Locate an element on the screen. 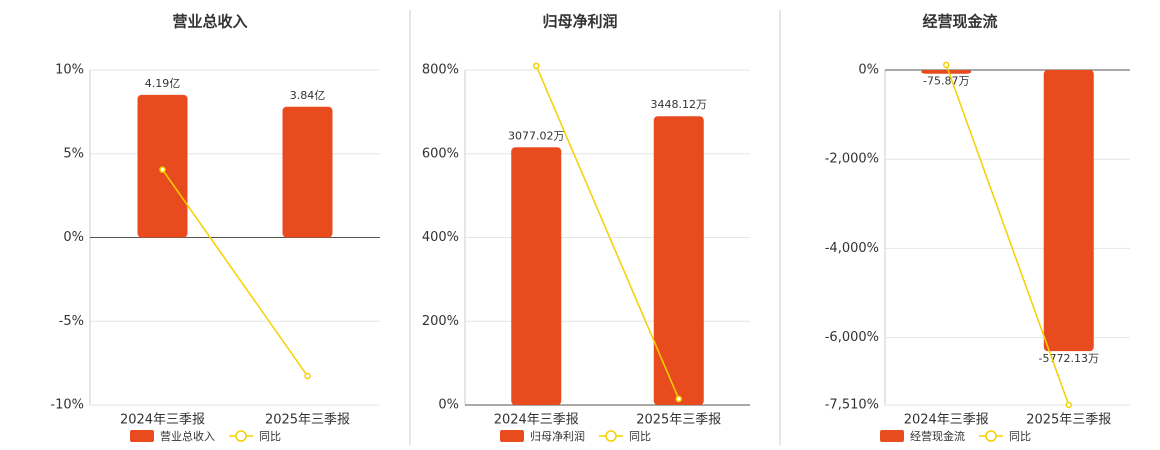 This screenshot has height=450, width=1160. y-tick-label: -2,000% is located at coordinates (852, 159).